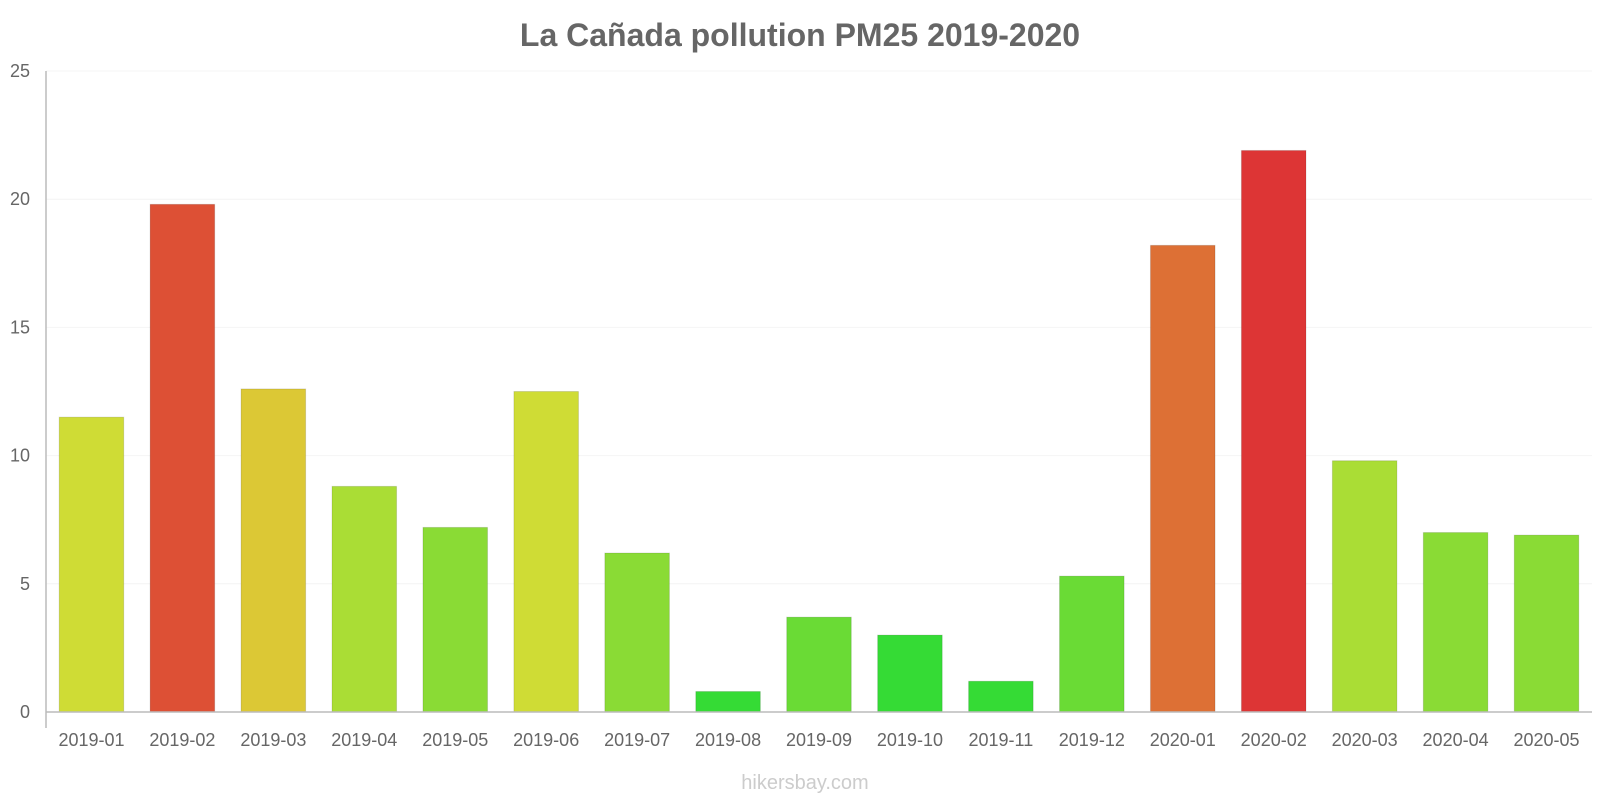  I want to click on y-tick-label: 5, so click(25, 584).